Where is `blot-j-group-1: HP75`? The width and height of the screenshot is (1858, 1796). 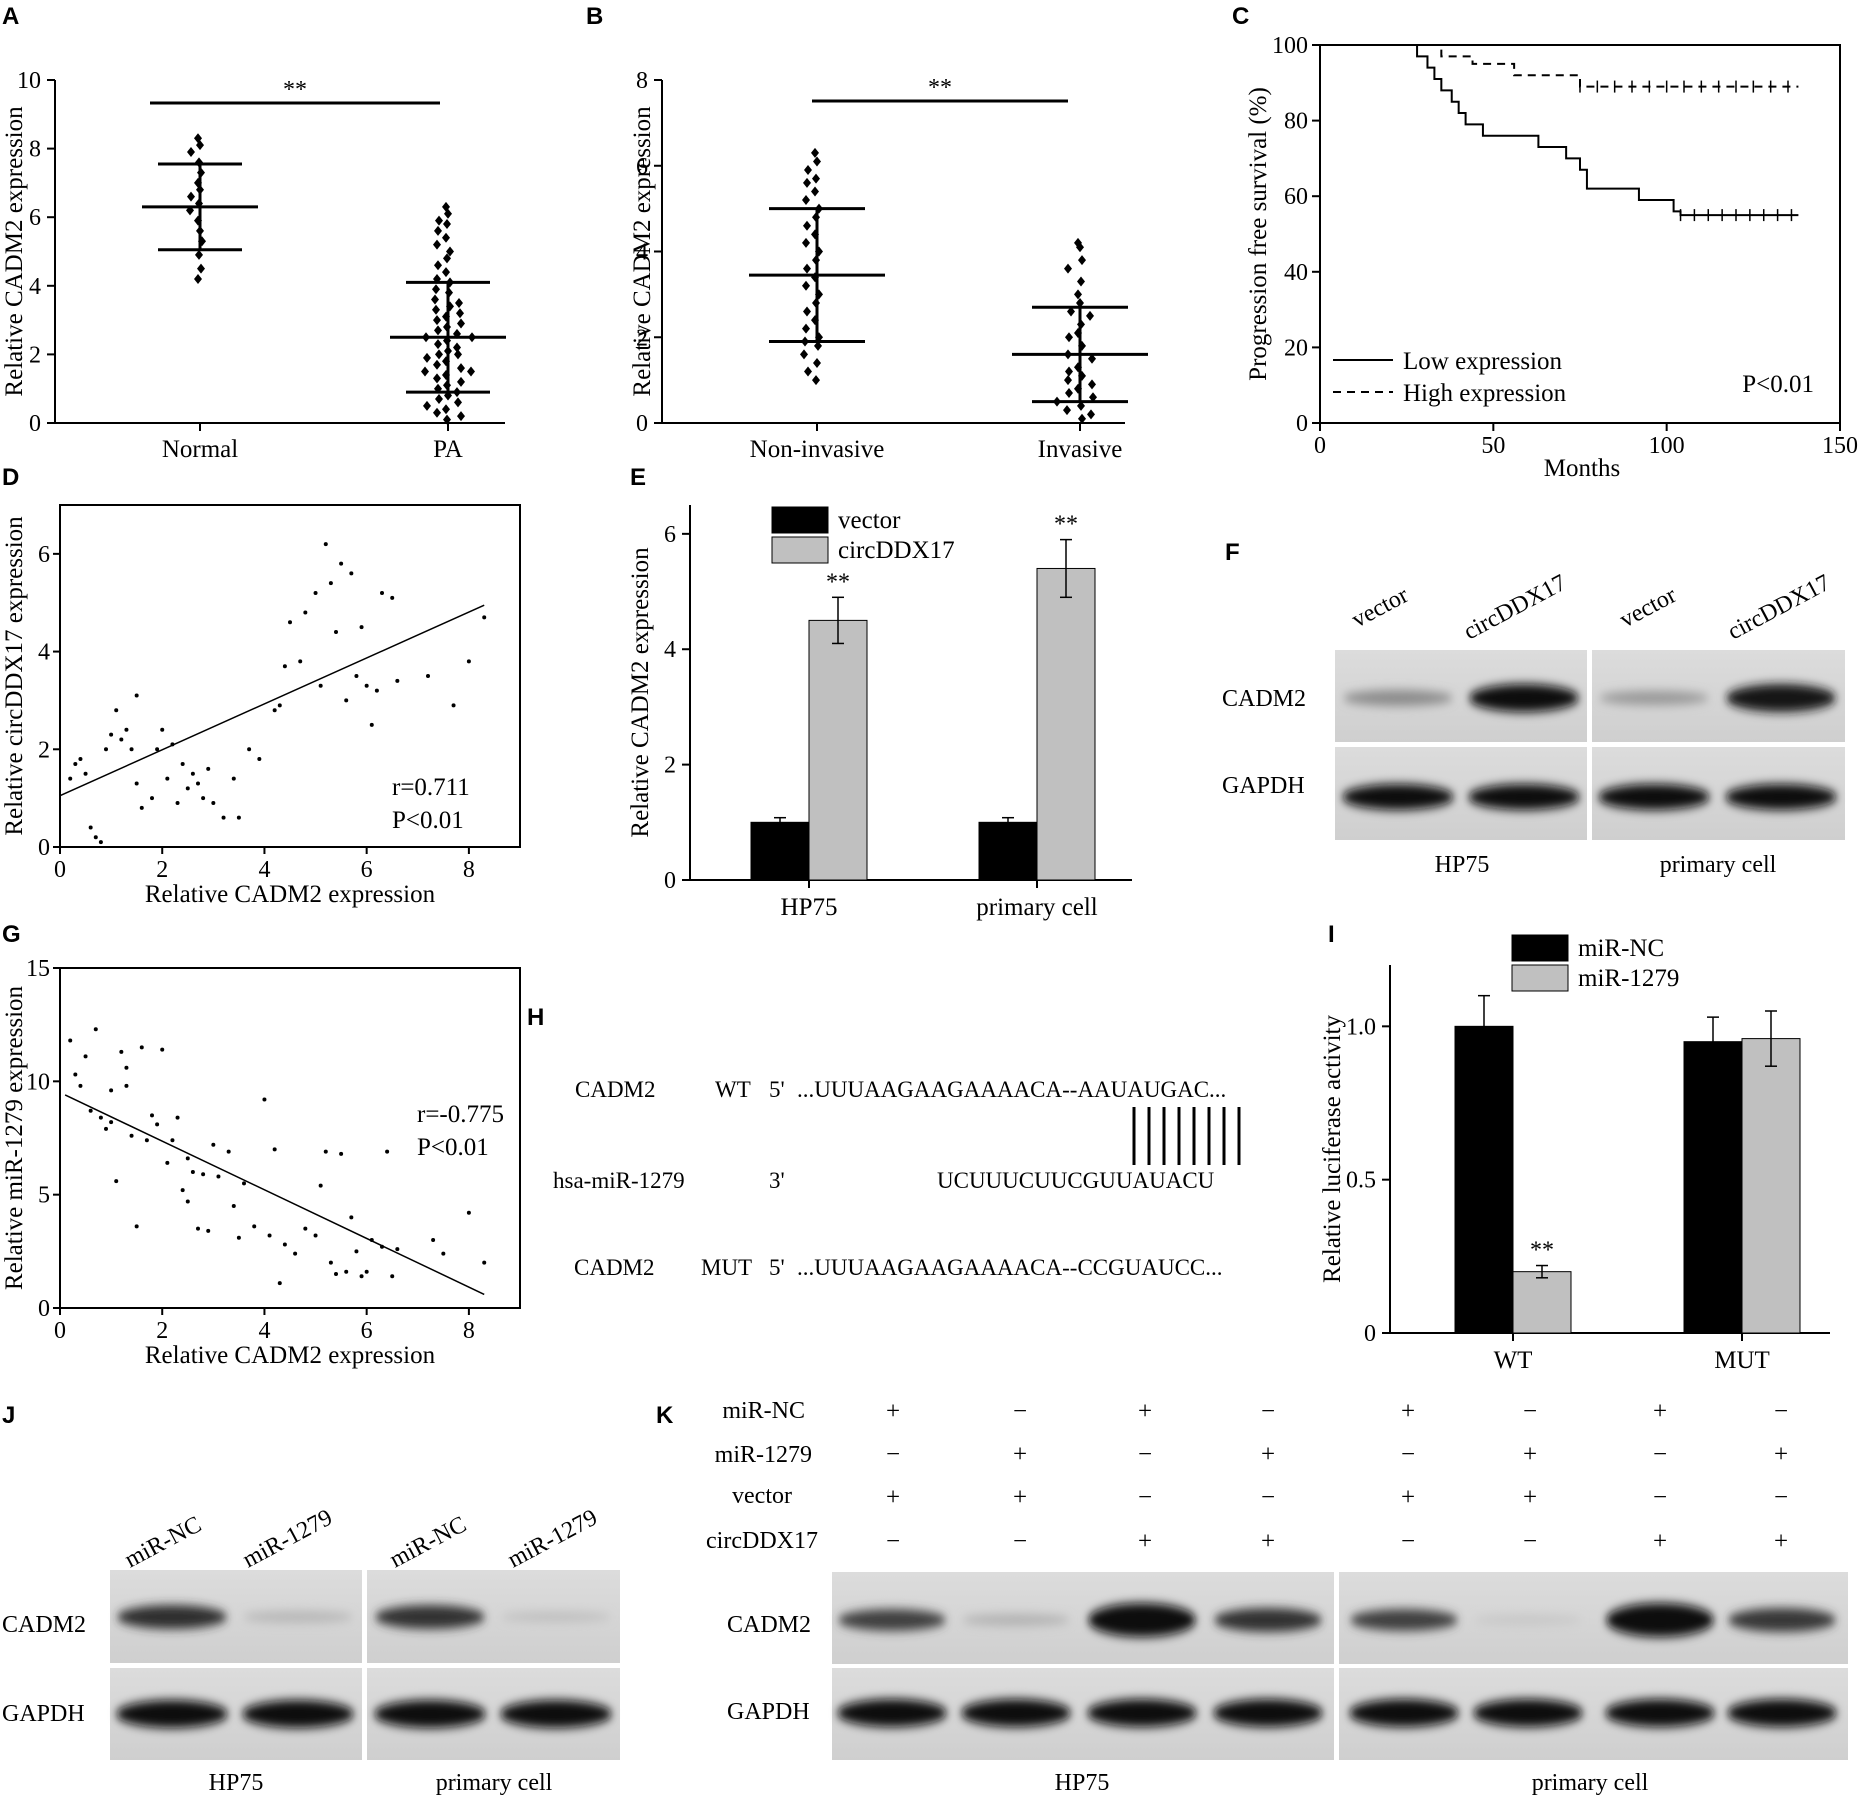 blot-j-group-1: HP75 is located at coordinates (236, 1783).